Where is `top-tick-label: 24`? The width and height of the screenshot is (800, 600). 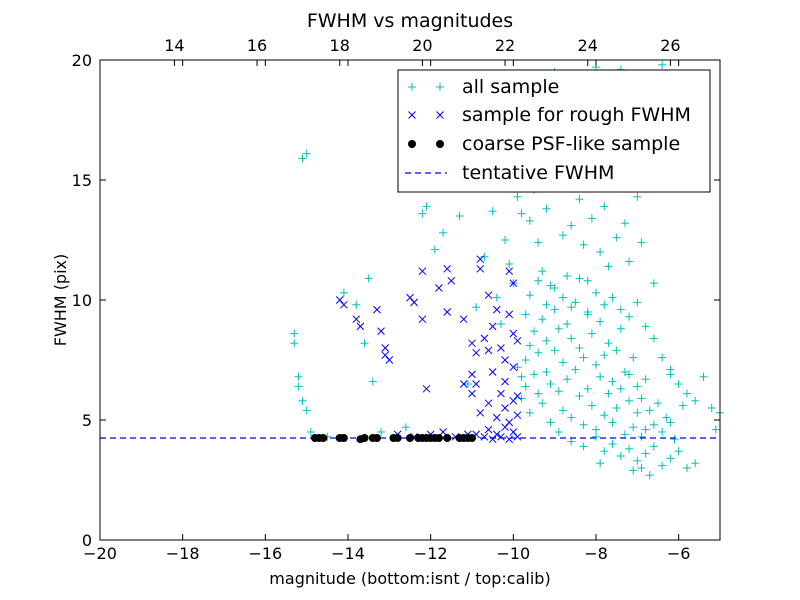
top-tick-label: 24 is located at coordinates (588, 45).